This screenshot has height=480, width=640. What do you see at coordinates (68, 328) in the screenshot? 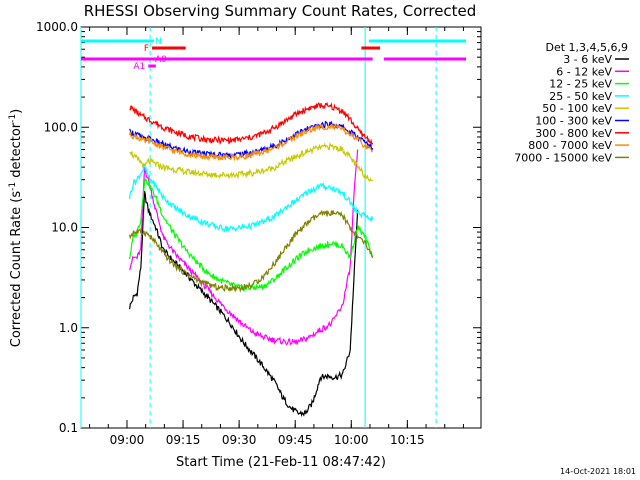
I see `y-tick-label: 1.0` at bounding box center [68, 328].